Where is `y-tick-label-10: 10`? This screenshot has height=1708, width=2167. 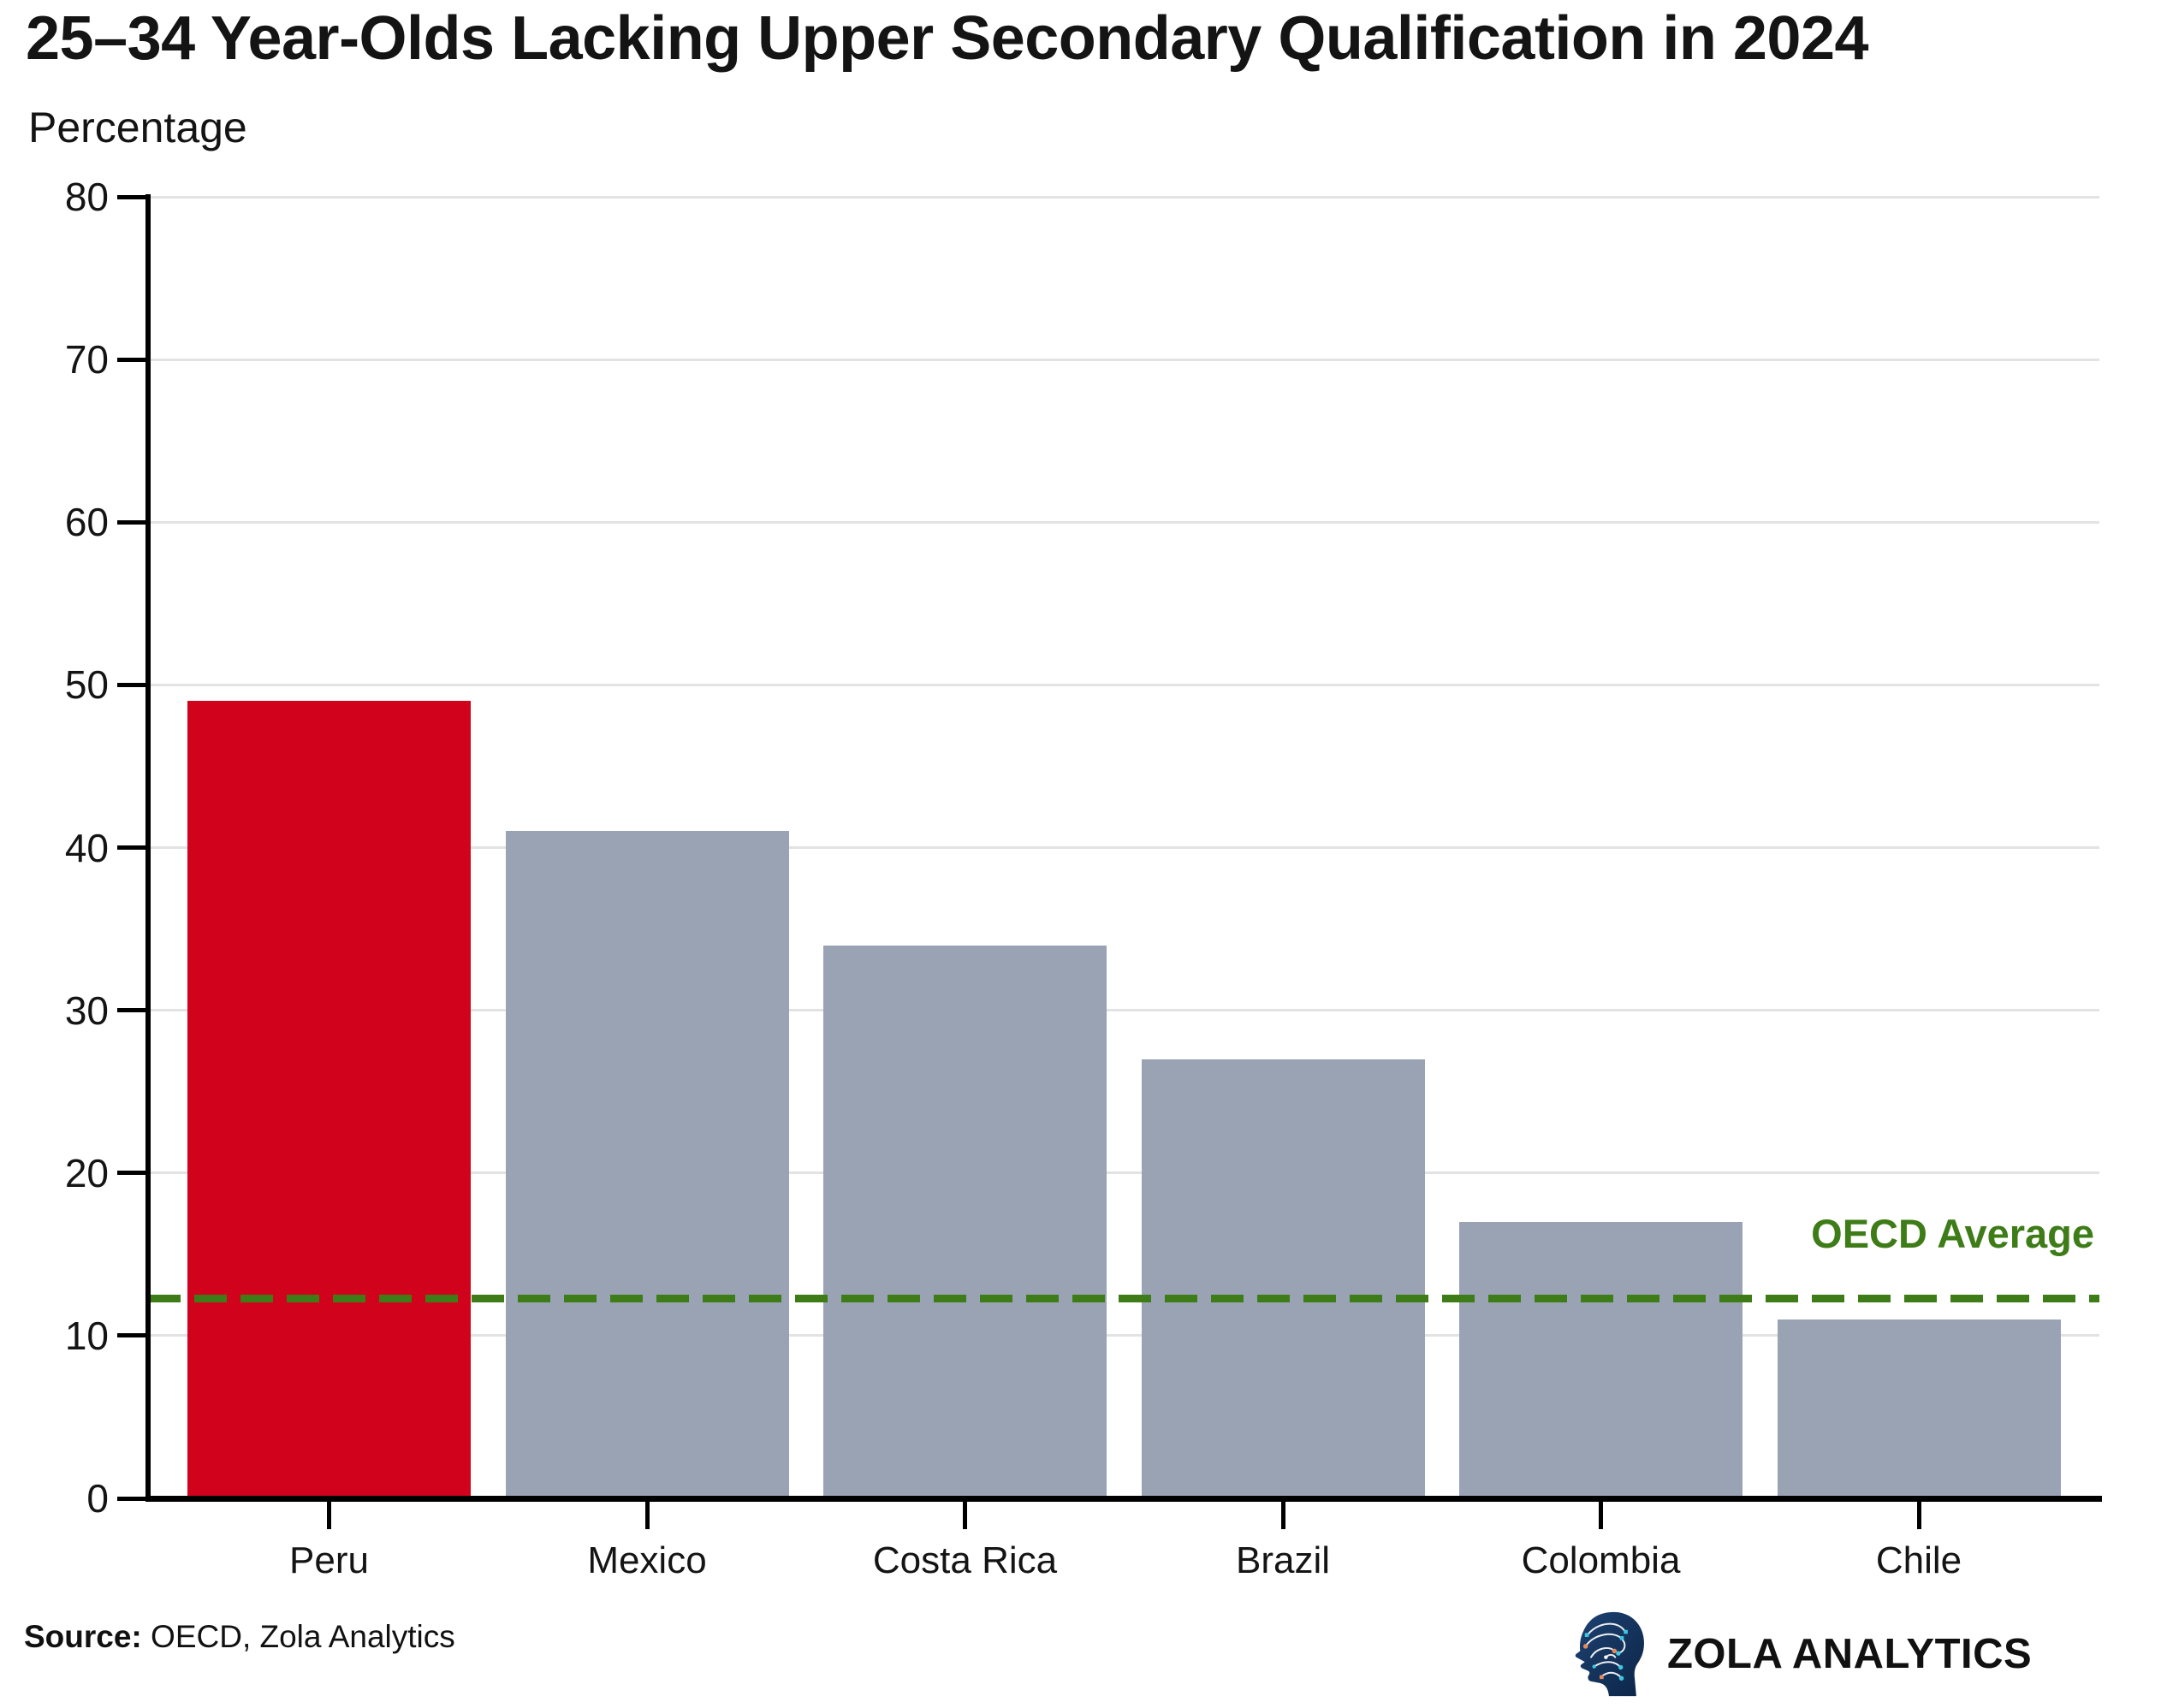
y-tick-label-10: 10 is located at coordinates (86, 1335).